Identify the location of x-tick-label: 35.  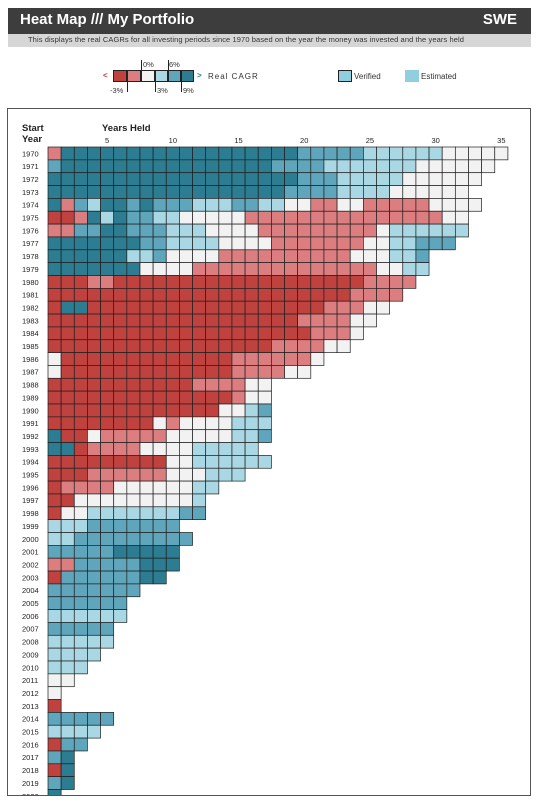
(501, 140).